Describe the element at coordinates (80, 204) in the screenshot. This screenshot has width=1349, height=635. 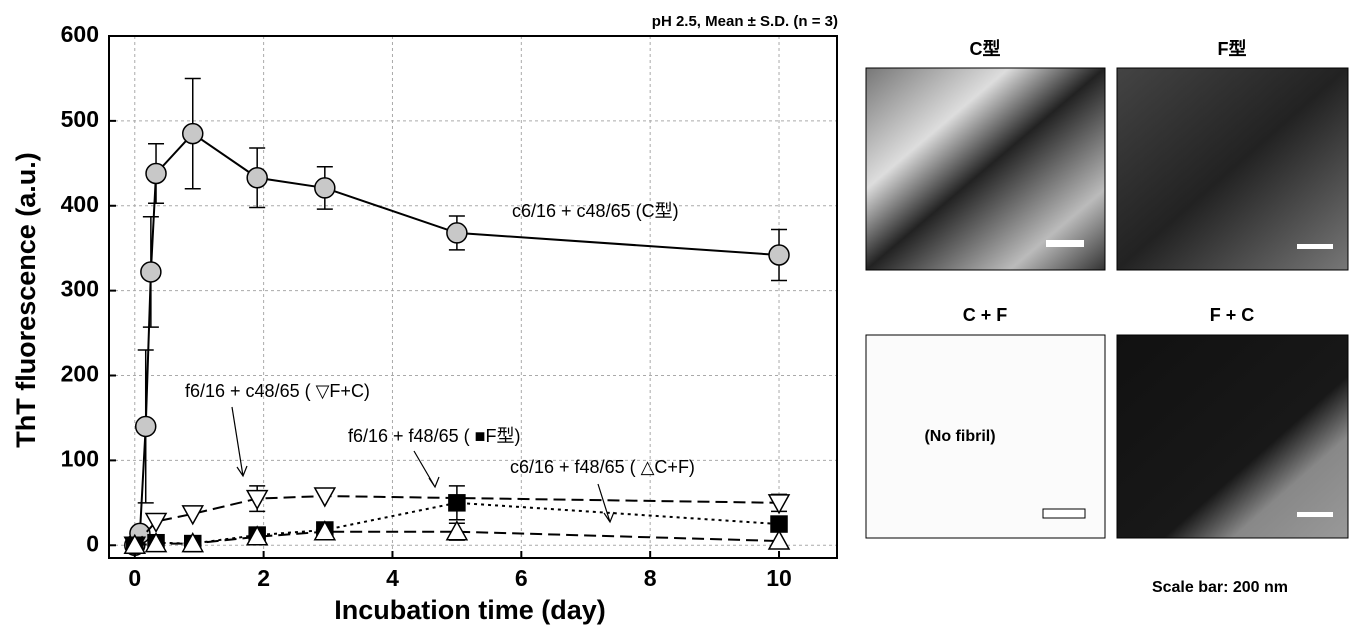
I see `y-tick-label: 400` at that location.